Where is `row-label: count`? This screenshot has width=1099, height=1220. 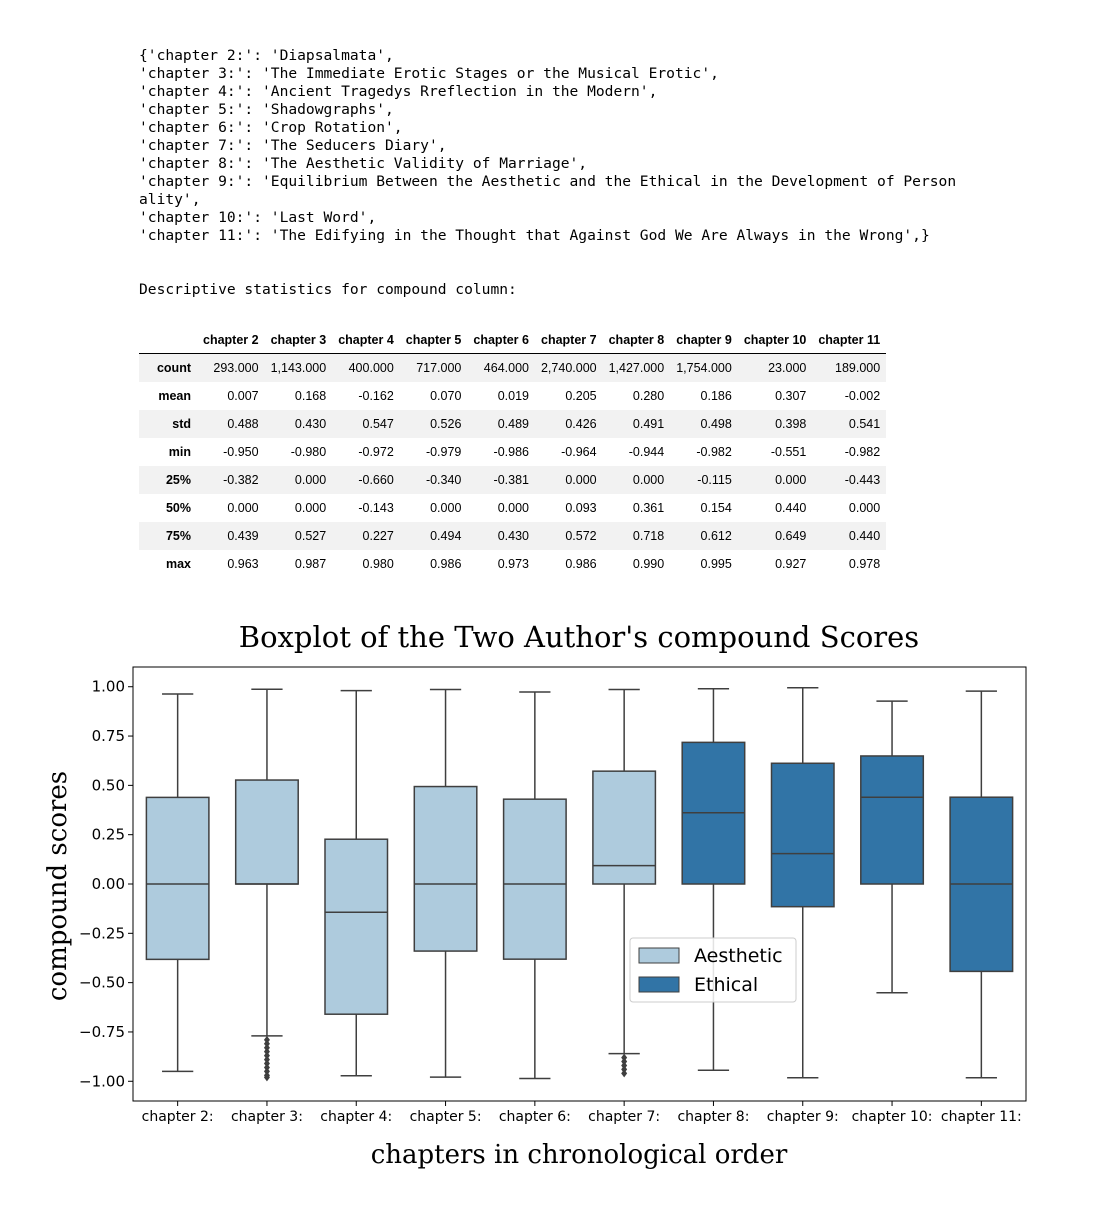
row-label: count is located at coordinates (173, 368).